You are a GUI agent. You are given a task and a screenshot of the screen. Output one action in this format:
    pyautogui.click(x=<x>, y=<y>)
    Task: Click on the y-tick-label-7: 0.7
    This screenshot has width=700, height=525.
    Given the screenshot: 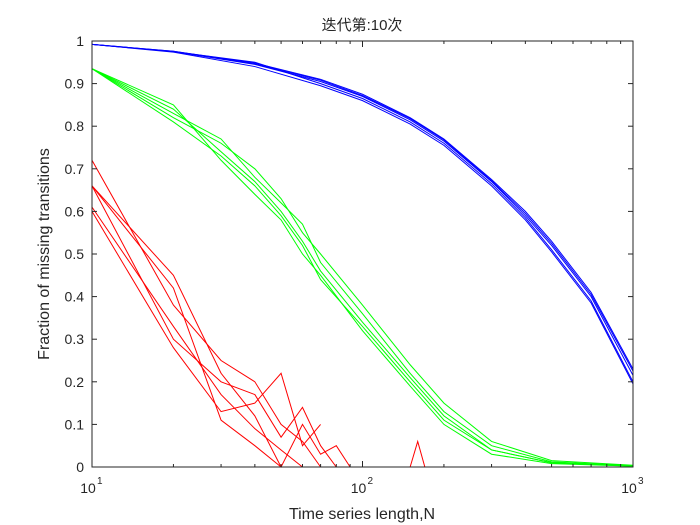 What is the action you would take?
    pyautogui.click(x=75, y=169)
    